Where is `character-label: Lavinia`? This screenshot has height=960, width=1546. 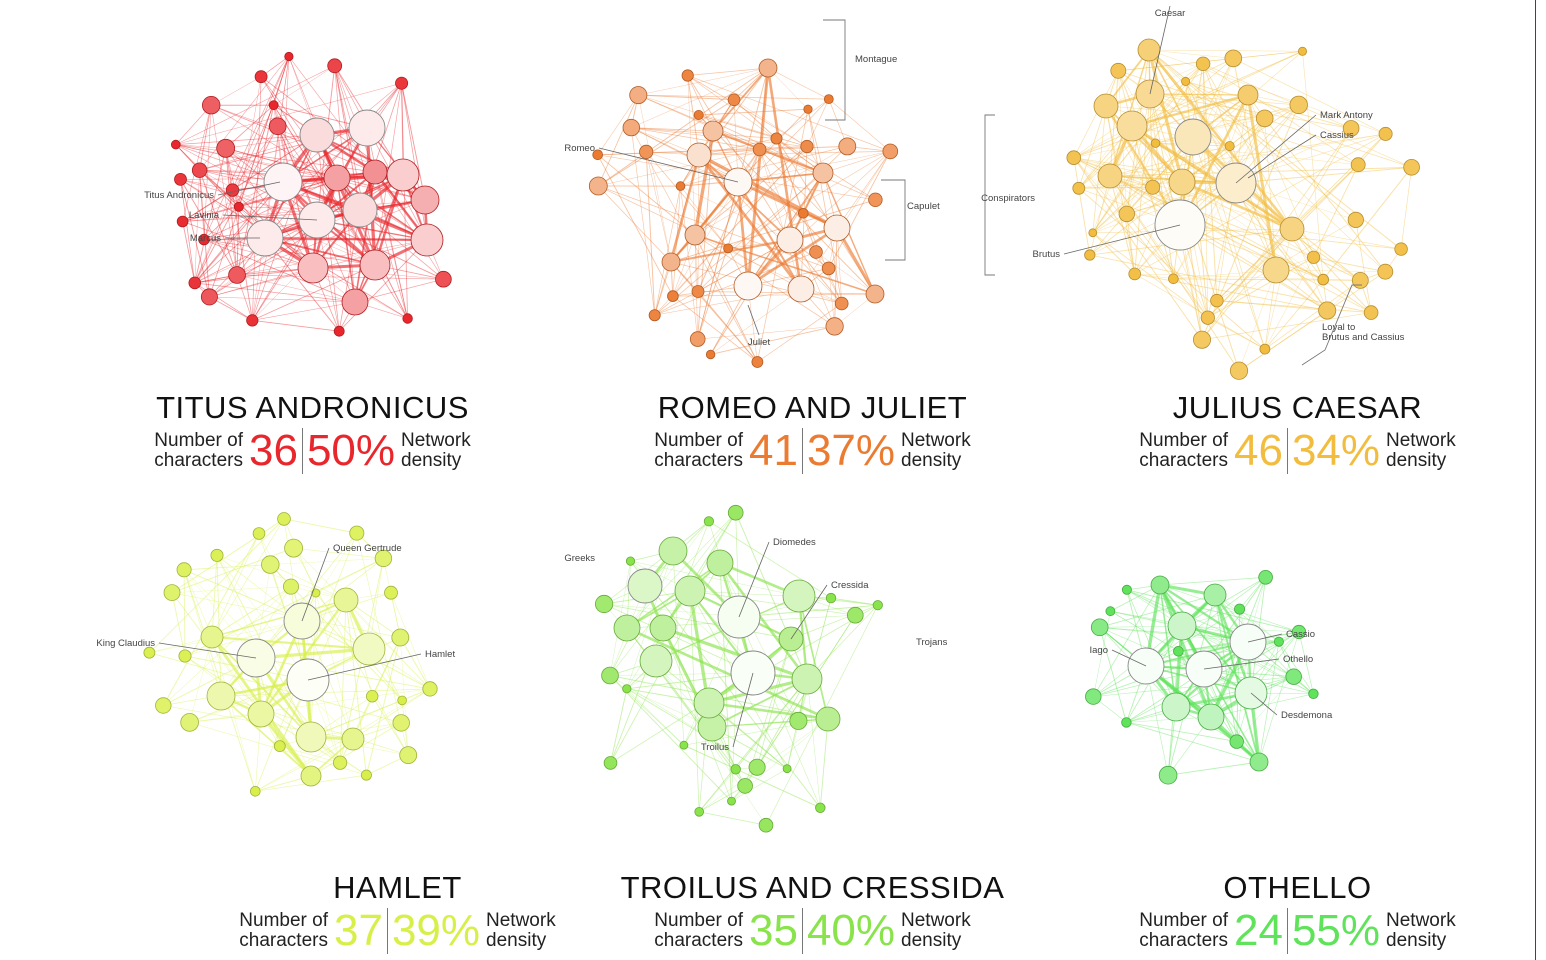 character-label: Lavinia is located at coordinates (204, 215).